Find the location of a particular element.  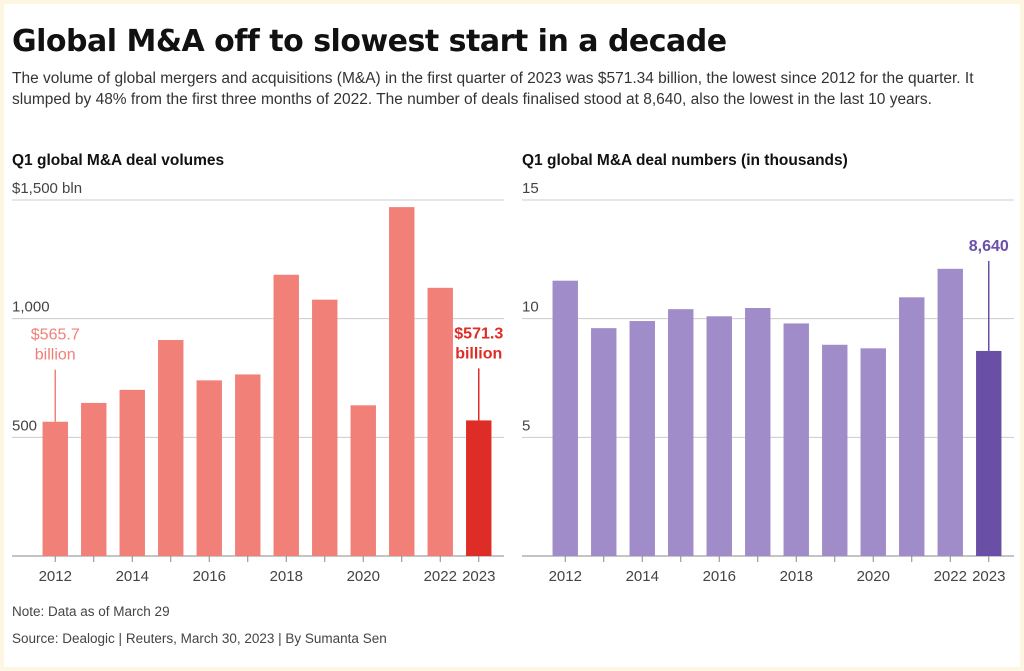

y-tick-label: 15 is located at coordinates (530, 188).